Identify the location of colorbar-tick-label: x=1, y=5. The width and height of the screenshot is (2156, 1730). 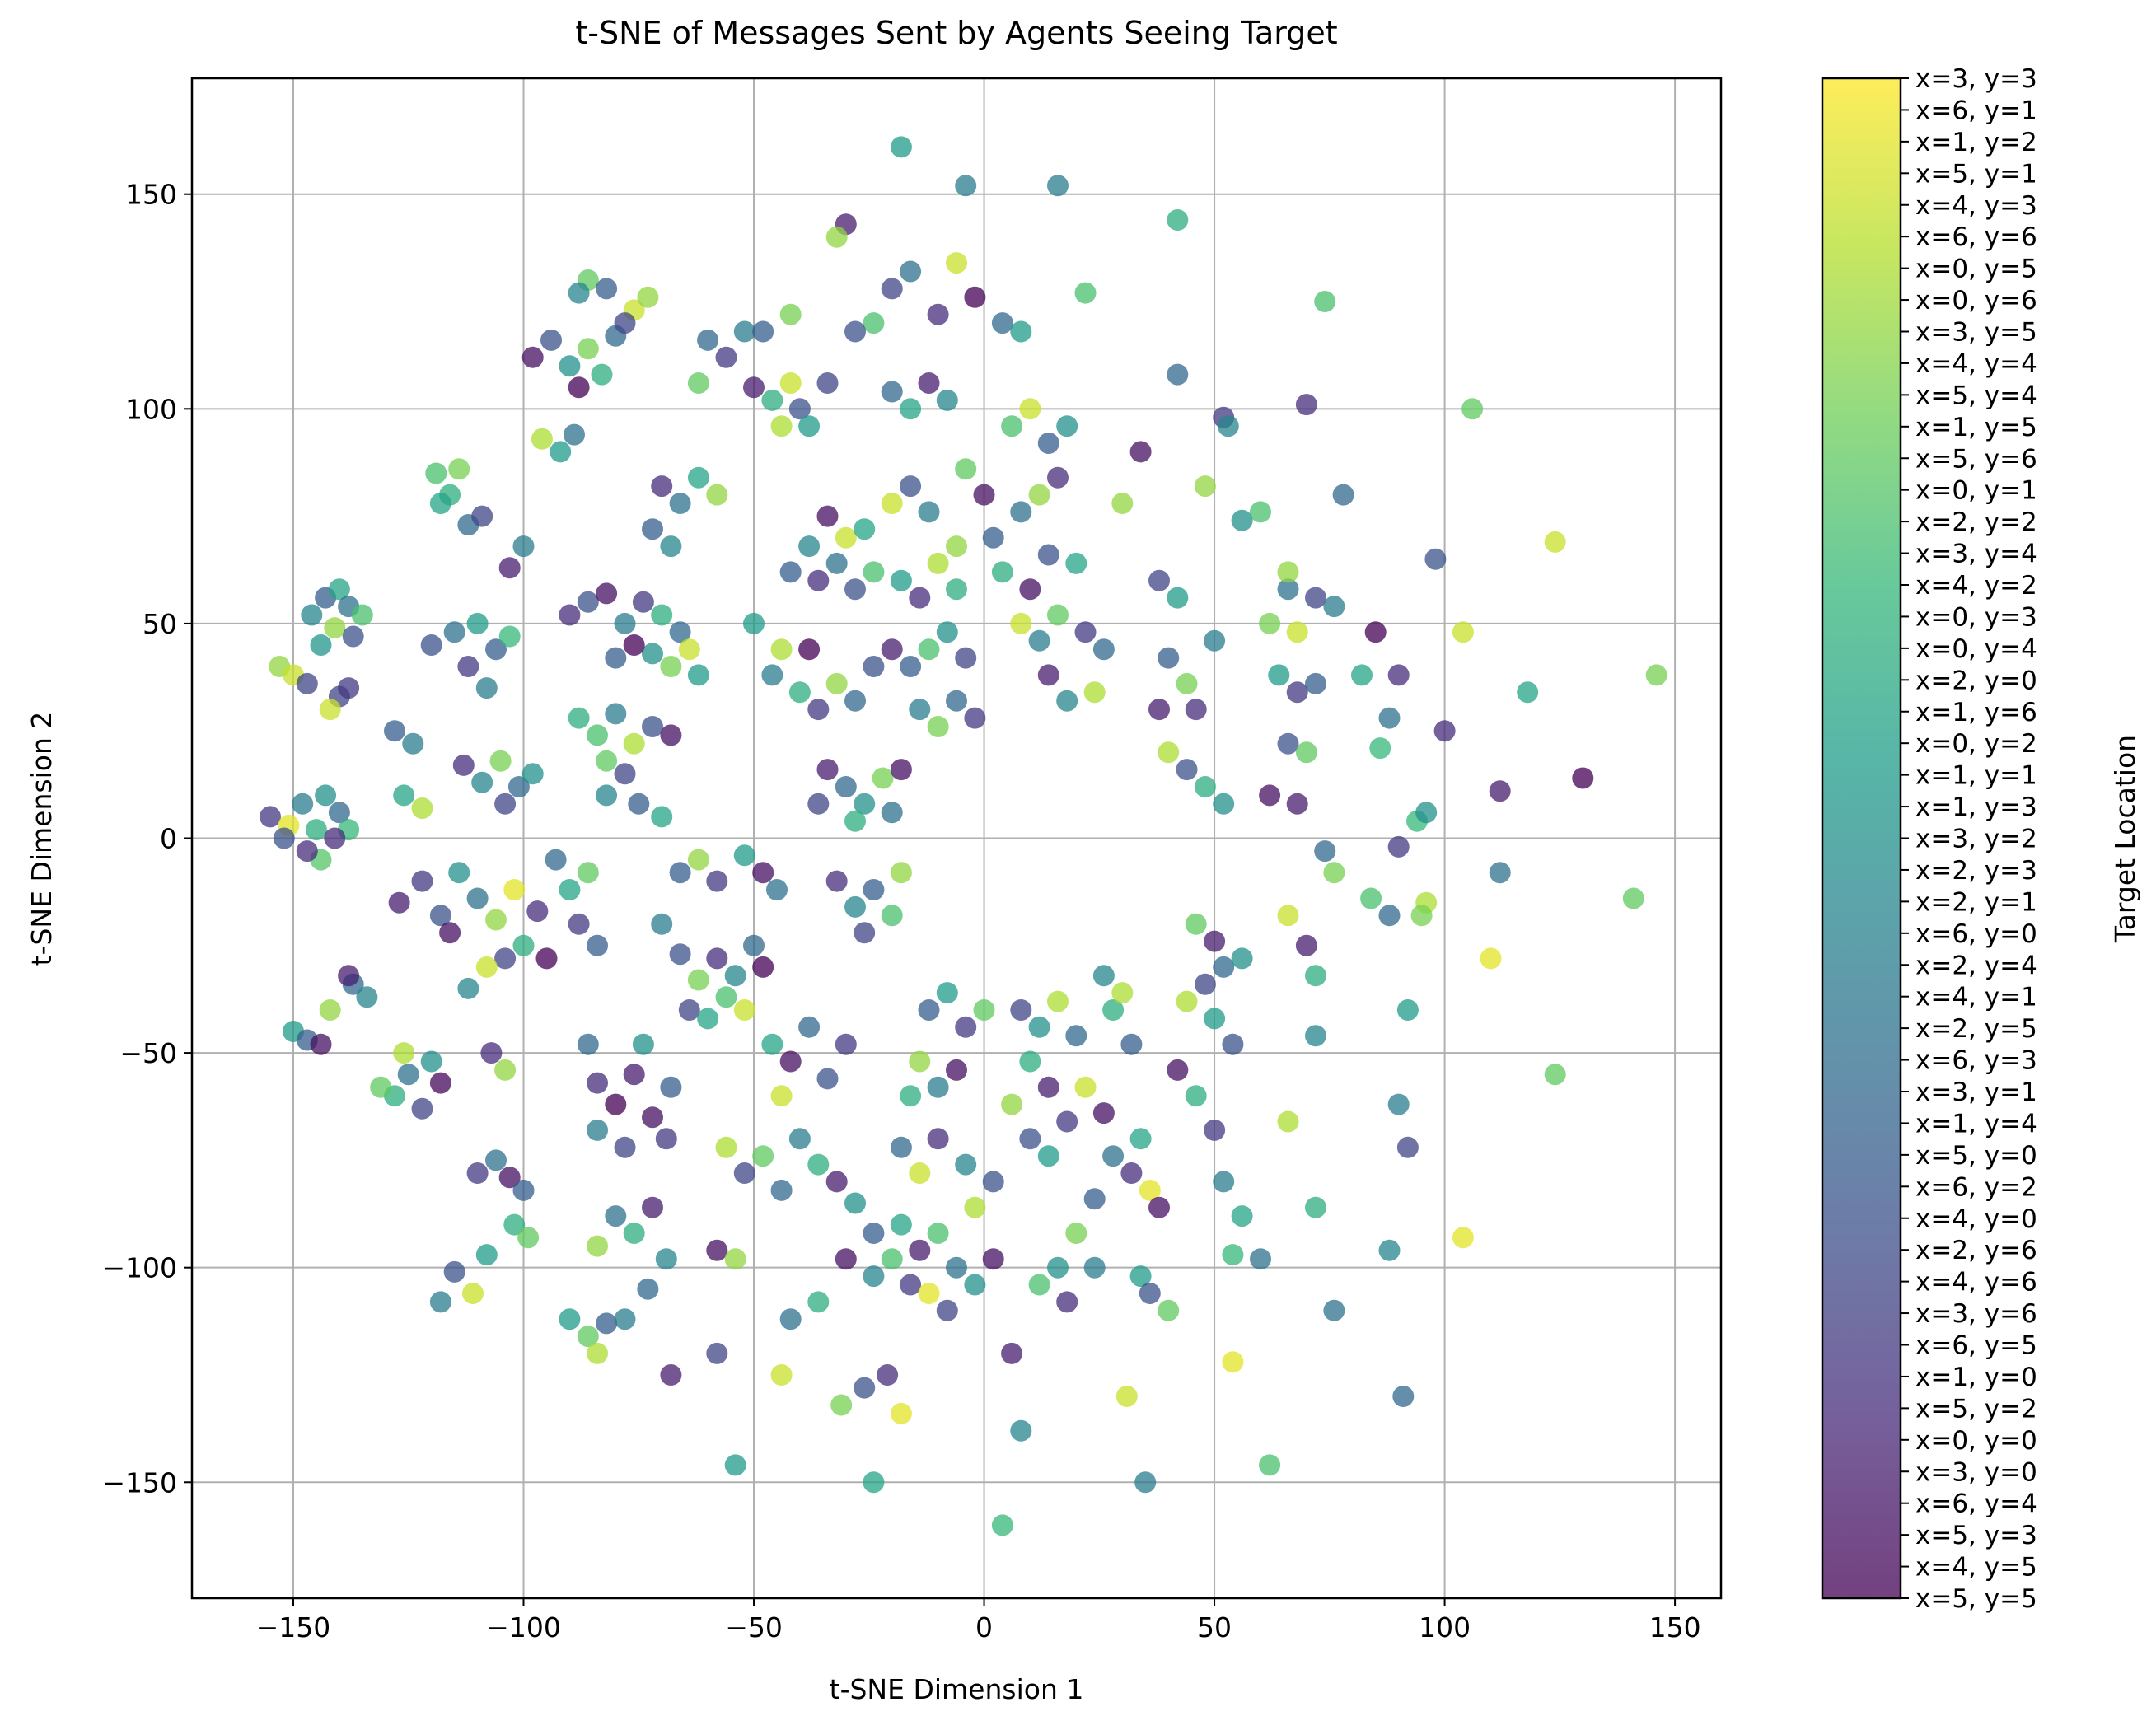
(1976, 427).